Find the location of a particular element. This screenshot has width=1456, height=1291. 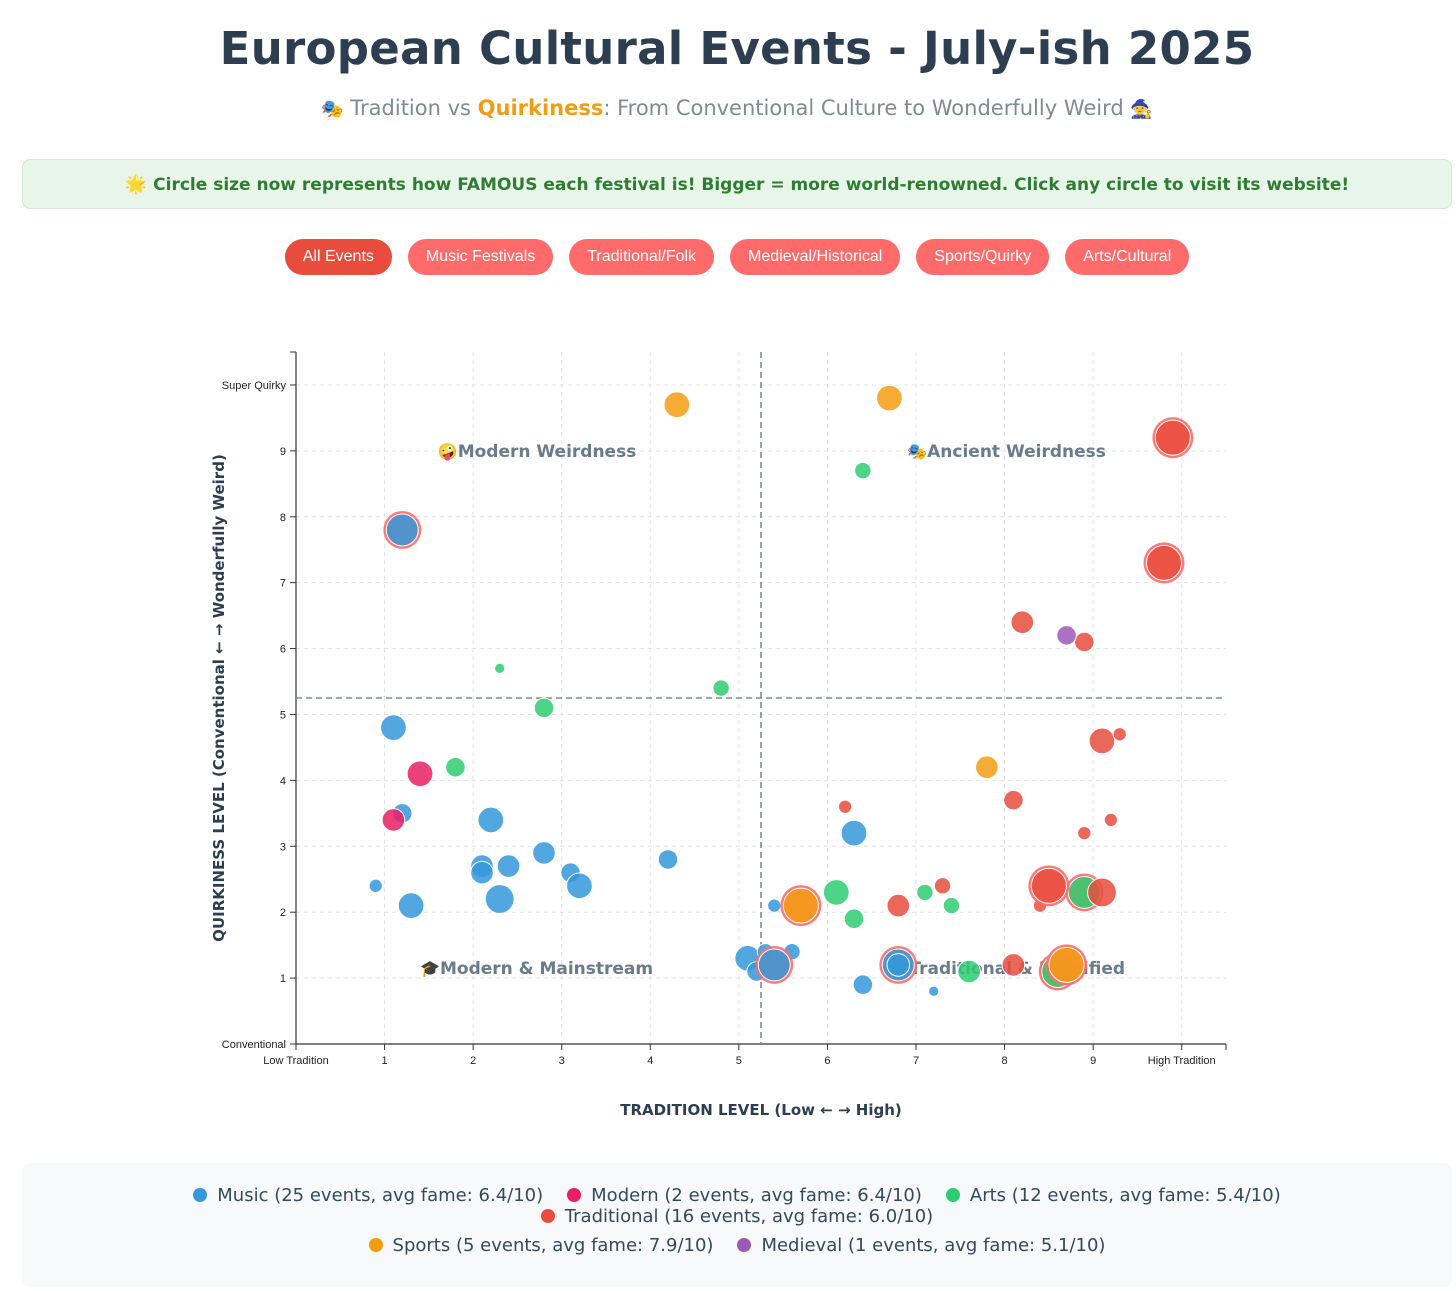

y-tick-label: 3 is located at coordinates (283, 847).